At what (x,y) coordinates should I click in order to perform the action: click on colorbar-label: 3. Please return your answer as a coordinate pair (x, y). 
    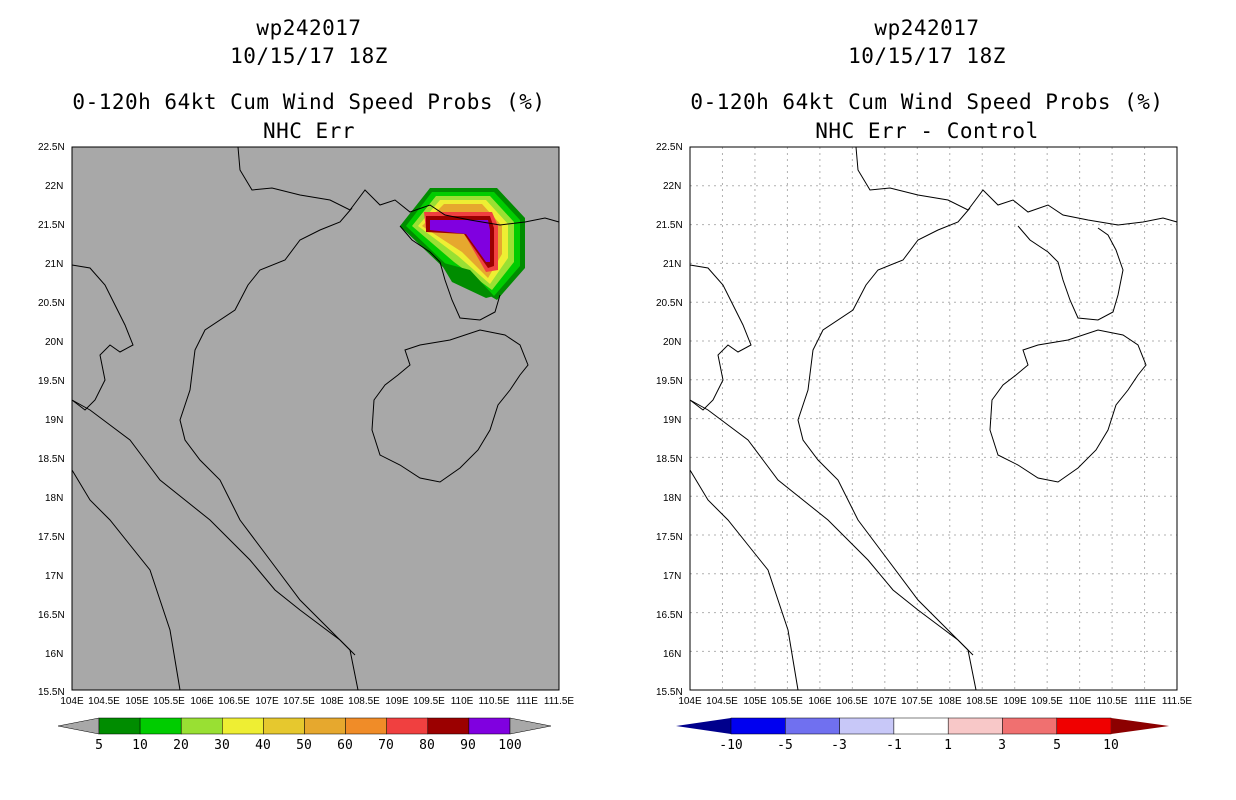
    Looking at the image, I should click on (1002, 745).